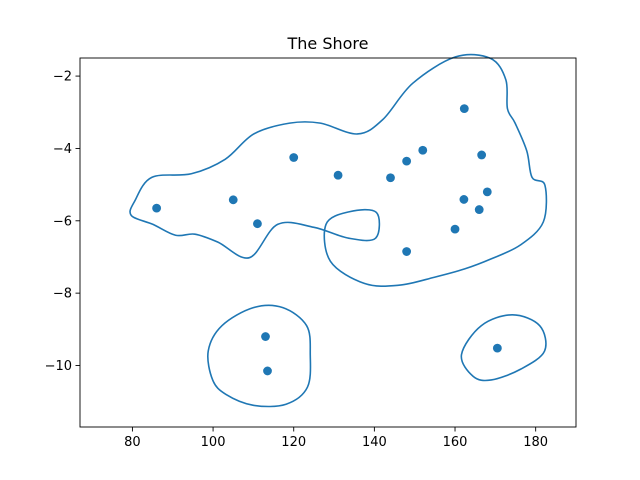  What do you see at coordinates (455, 442) in the screenshot?
I see `x-tick-label: 160` at bounding box center [455, 442].